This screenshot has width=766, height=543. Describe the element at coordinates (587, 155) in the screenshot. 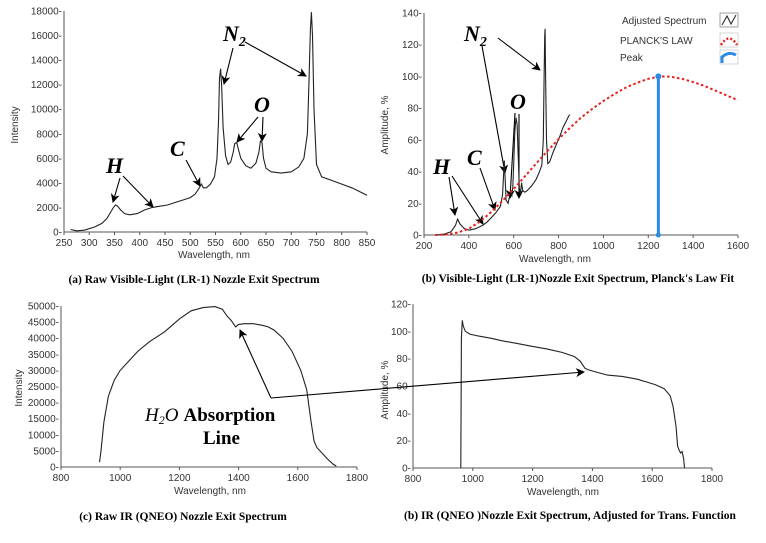

I see `panel-b-series-planck-s-law` at that location.